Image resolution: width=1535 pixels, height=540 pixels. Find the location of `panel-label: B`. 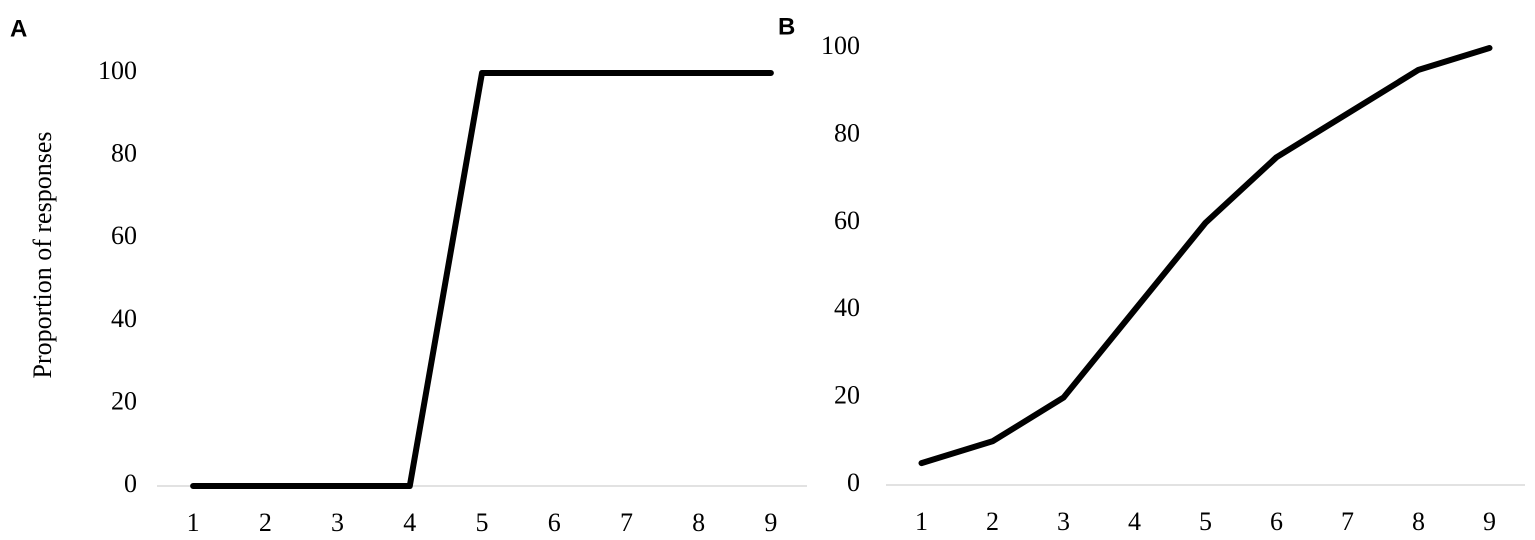

panel-label: B is located at coordinates (786, 26).